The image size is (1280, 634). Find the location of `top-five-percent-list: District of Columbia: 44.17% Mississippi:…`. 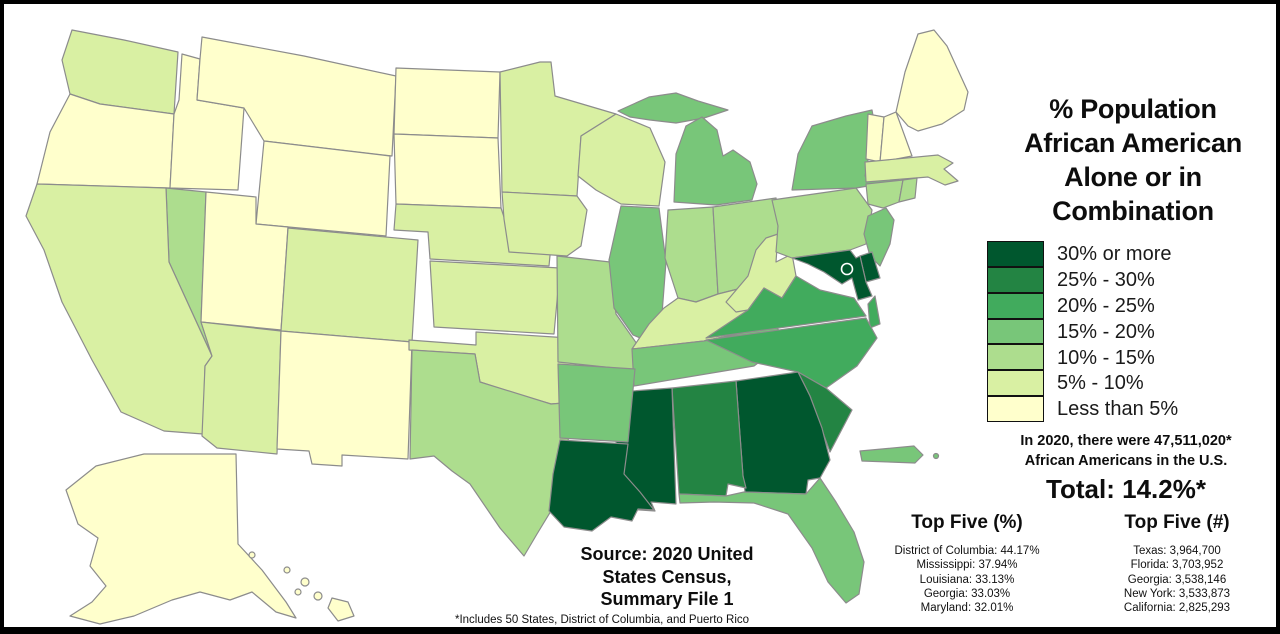

top-five-percent-list: District of Columbia: 44.17% Mississippi:… is located at coordinates (967, 579).